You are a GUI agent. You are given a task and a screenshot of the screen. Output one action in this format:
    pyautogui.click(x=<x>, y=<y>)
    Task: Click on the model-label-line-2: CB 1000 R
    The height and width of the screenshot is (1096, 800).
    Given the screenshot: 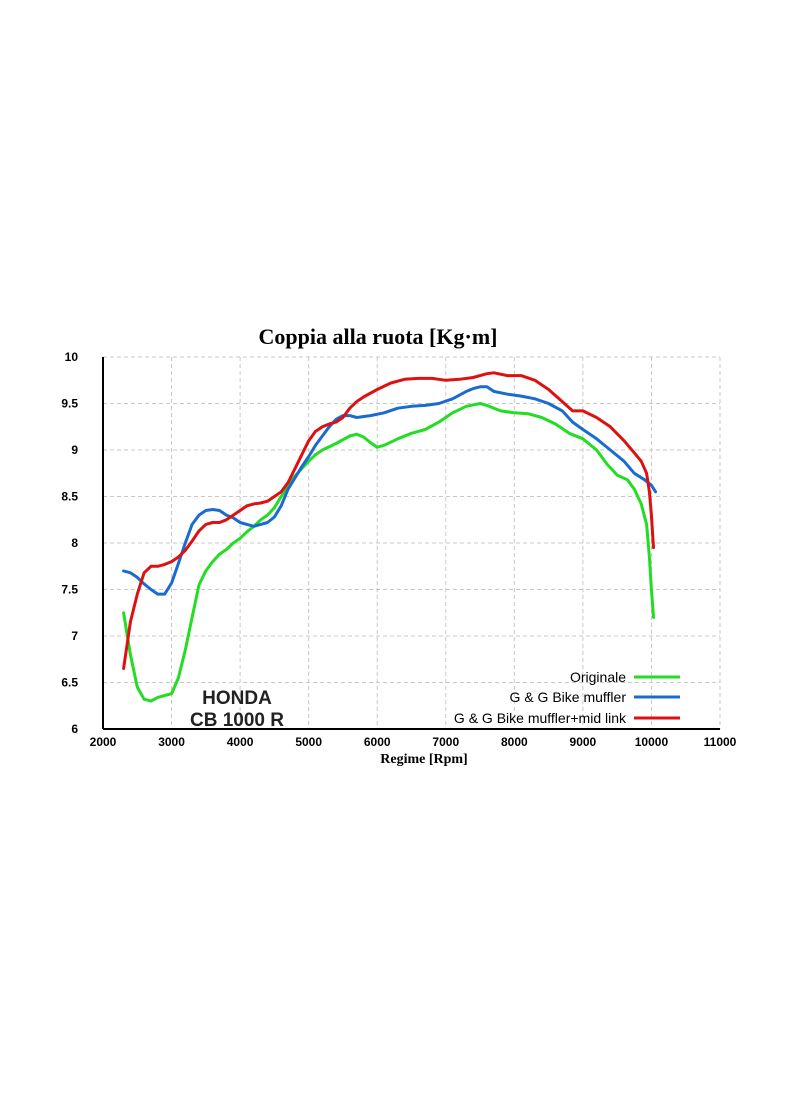 What is the action you would take?
    pyautogui.click(x=237, y=720)
    